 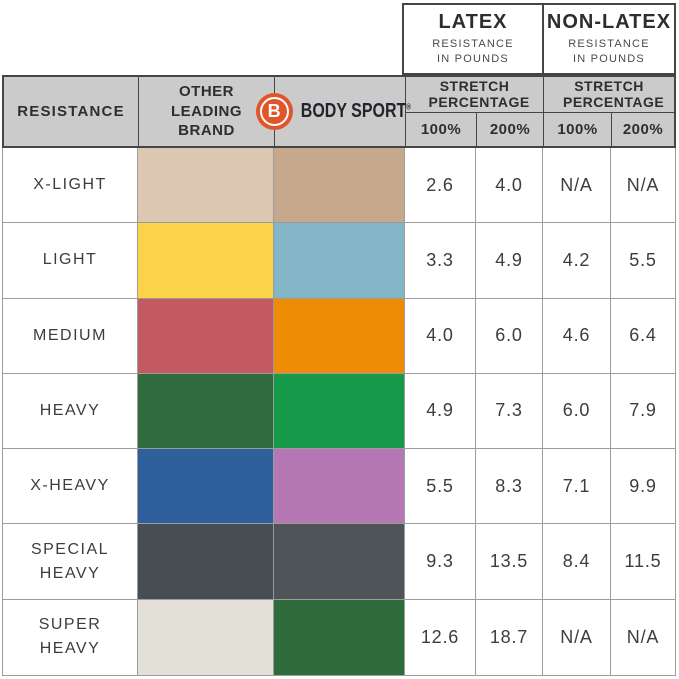 What do you see at coordinates (643, 261) in the screenshot?
I see `value-nonlatex-200: 5.5` at bounding box center [643, 261].